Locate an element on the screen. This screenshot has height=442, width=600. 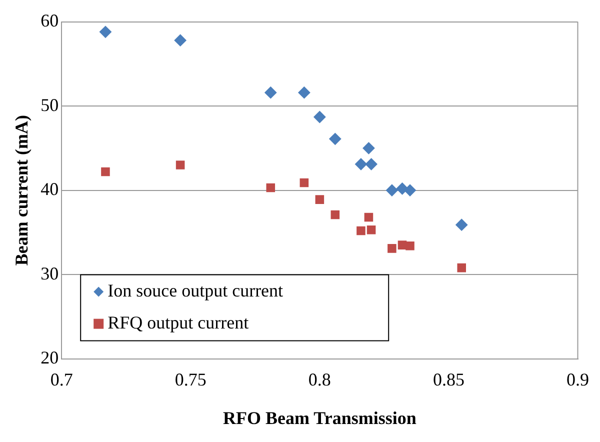
legend-label: RFQ output current is located at coordinates (178, 322).